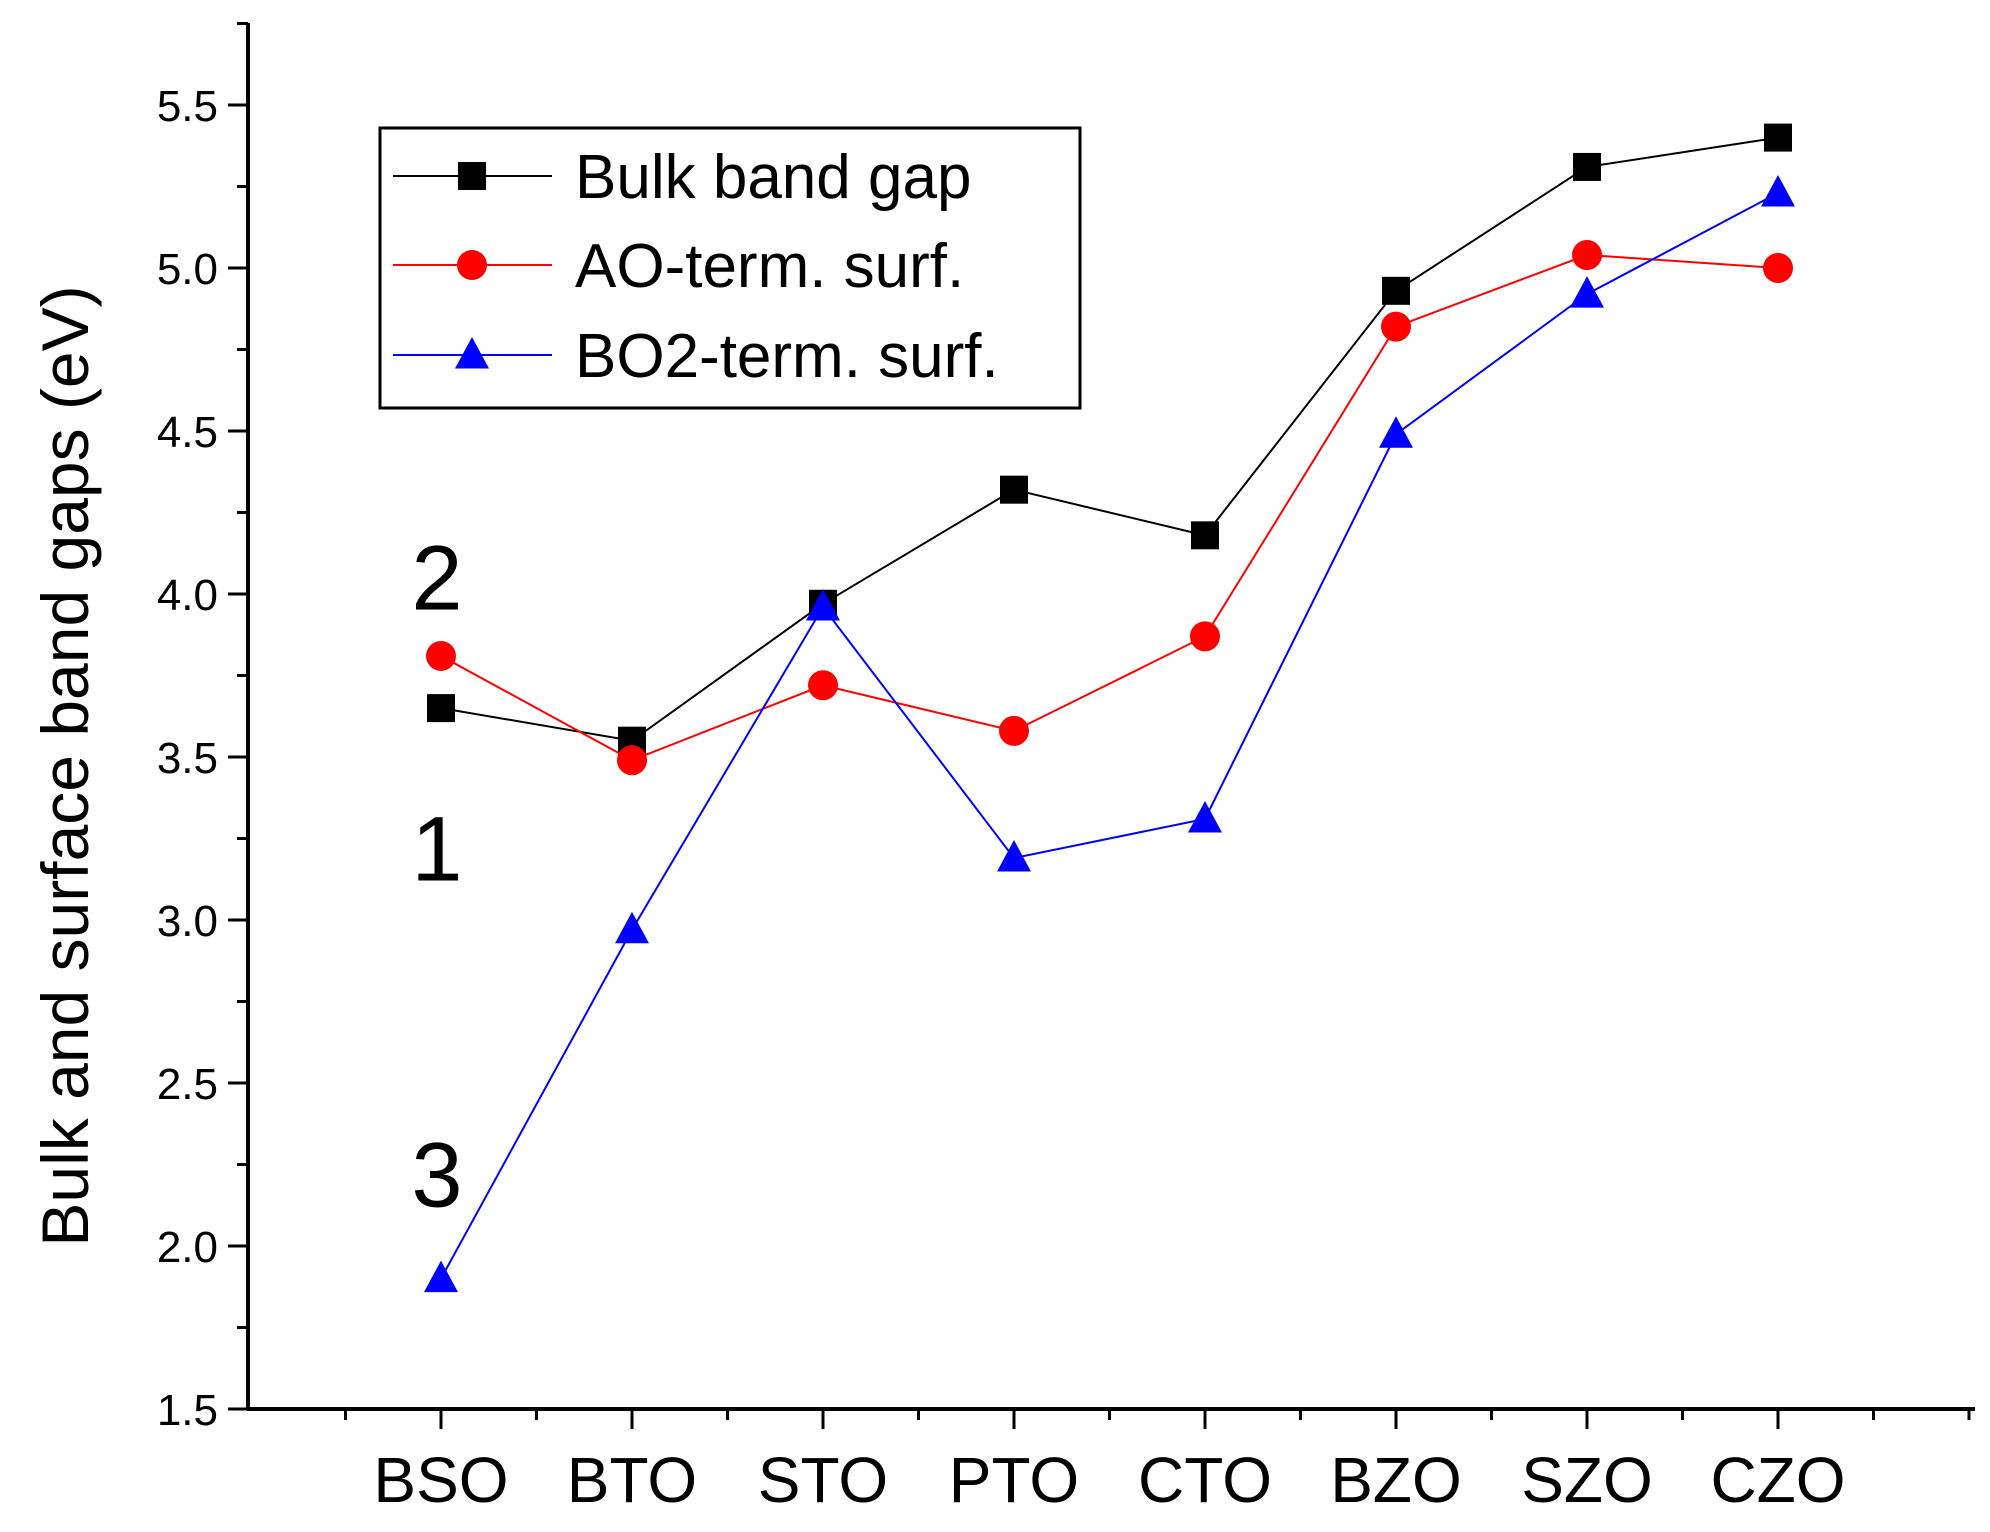 The width and height of the screenshot is (1990, 1532). What do you see at coordinates (436, 1175) in the screenshot?
I see `annotation-label: 3` at bounding box center [436, 1175].